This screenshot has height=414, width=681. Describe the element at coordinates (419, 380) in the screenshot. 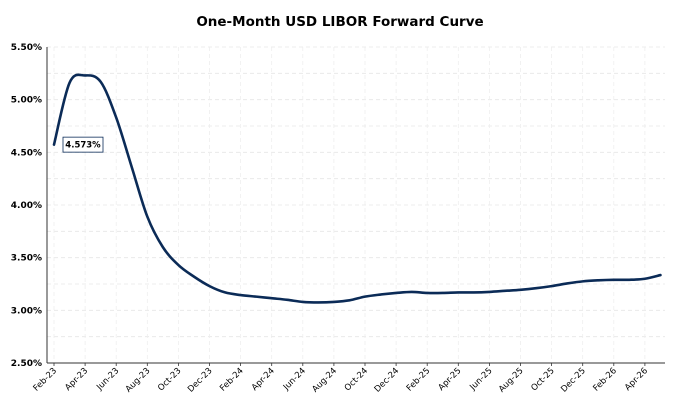

I see `x-tick-label: Feb-25` at that location.